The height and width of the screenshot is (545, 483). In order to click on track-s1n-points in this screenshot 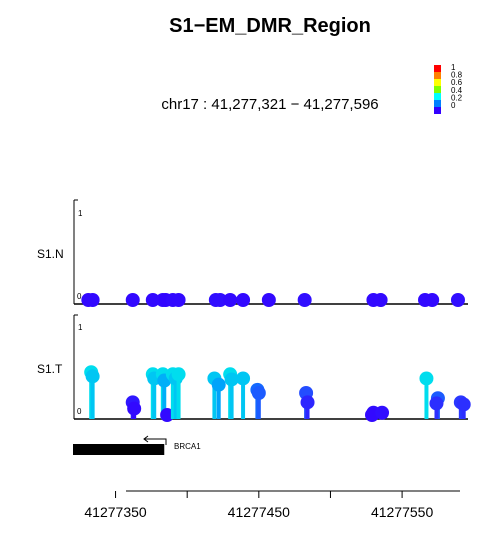, I will do `click(273, 300)`.